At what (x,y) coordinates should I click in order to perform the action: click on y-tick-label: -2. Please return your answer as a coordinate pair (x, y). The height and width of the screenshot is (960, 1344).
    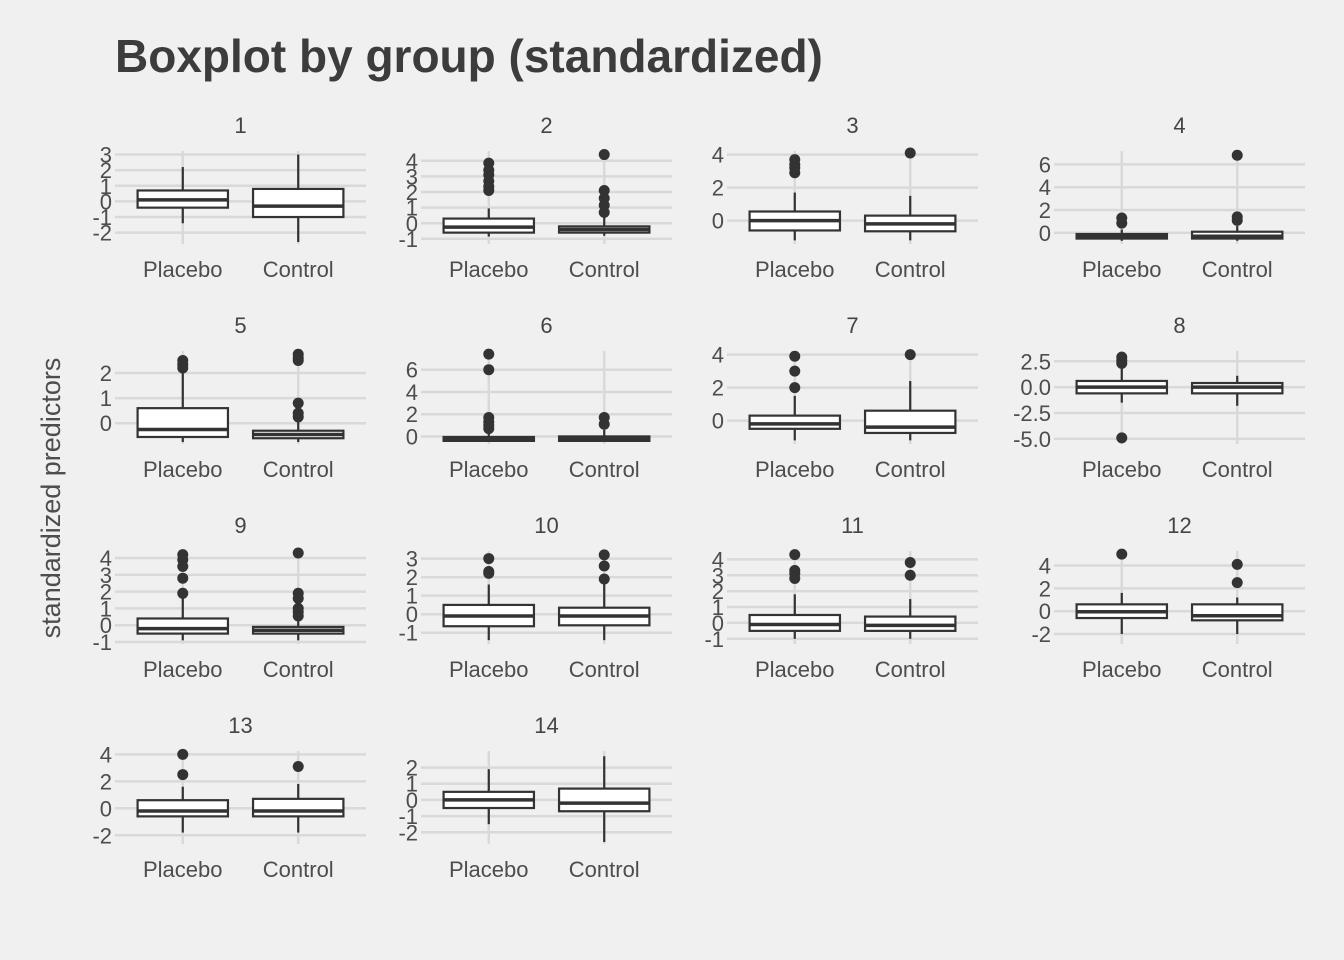
    Looking at the image, I should click on (408, 832).